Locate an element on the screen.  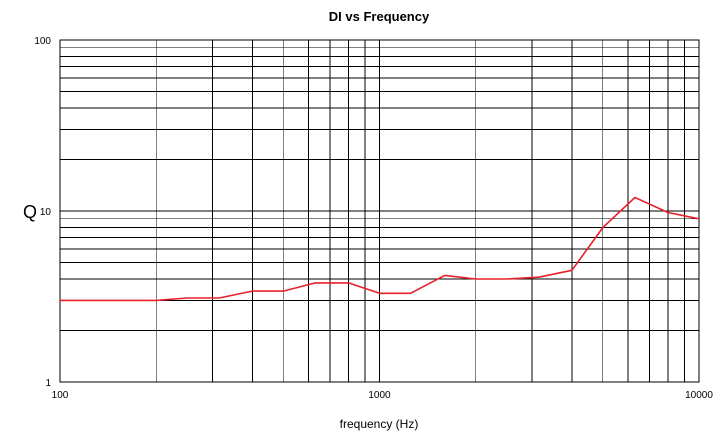
y-axis-label: Q is located at coordinates (30, 212).